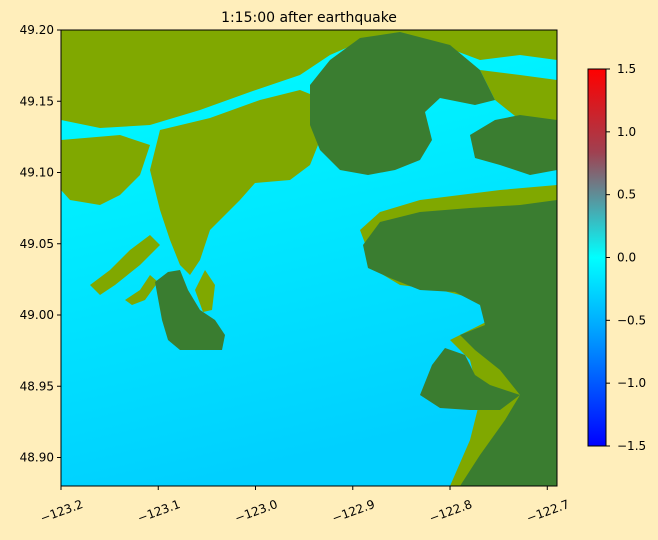  What do you see at coordinates (141, 290) in the screenshot?
I see `flooded-strip-south` at bounding box center [141, 290].